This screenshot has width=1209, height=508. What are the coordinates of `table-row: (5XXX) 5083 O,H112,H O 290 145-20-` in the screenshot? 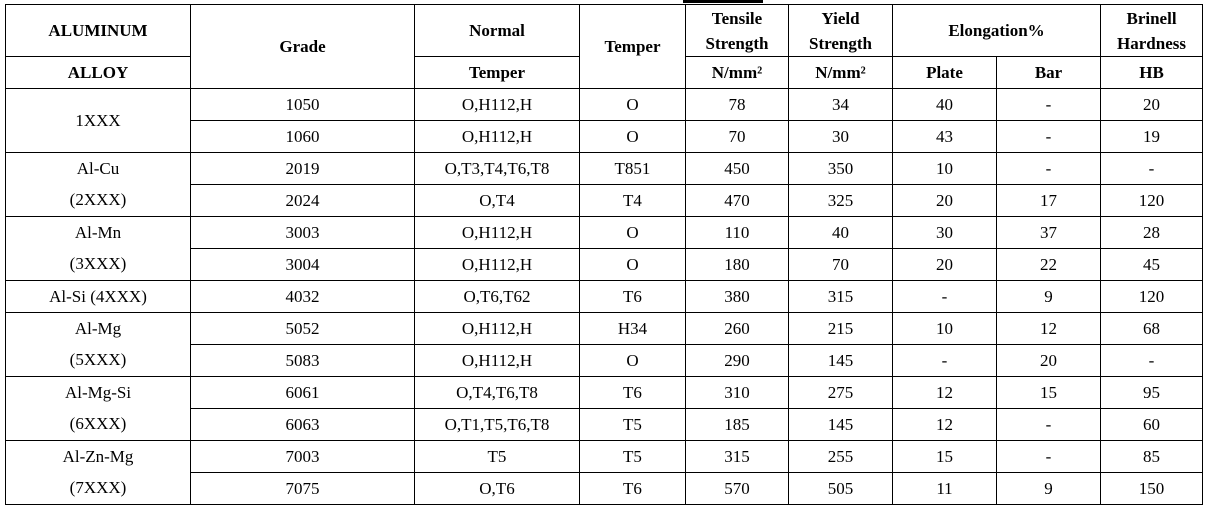 It's located at (604, 360).